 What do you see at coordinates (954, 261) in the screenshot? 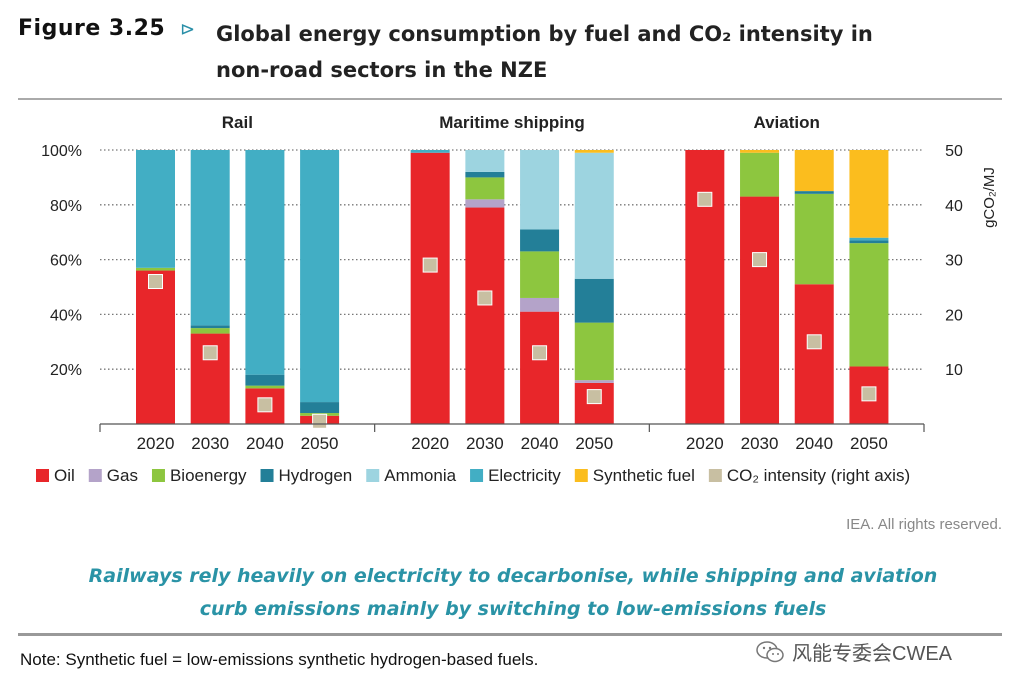
I see `y-right-tick-label: 30` at bounding box center [954, 261].